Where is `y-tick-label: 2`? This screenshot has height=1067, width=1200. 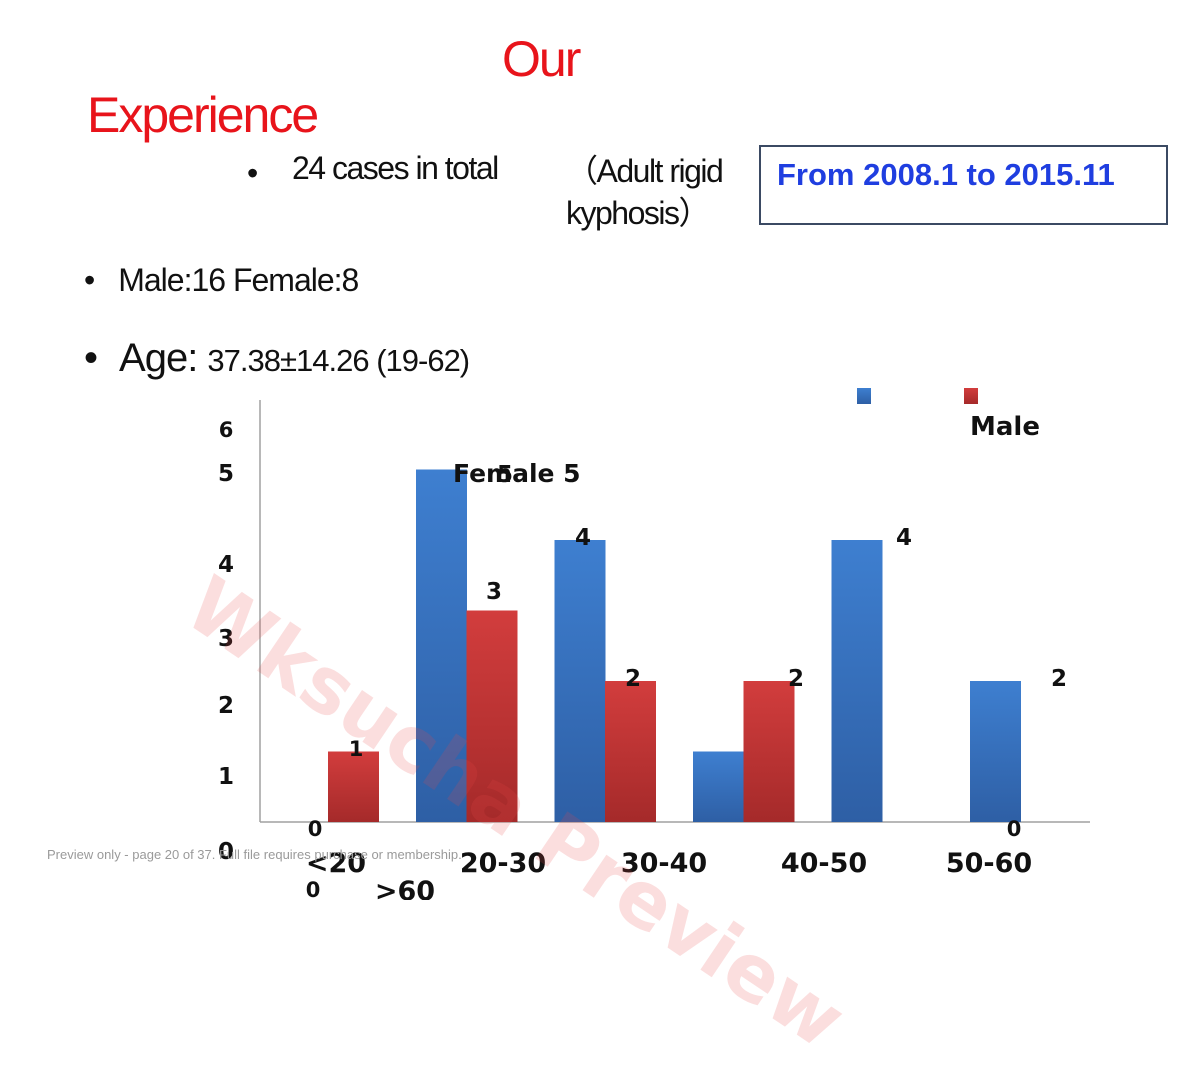 y-tick-label: 2 is located at coordinates (226, 706).